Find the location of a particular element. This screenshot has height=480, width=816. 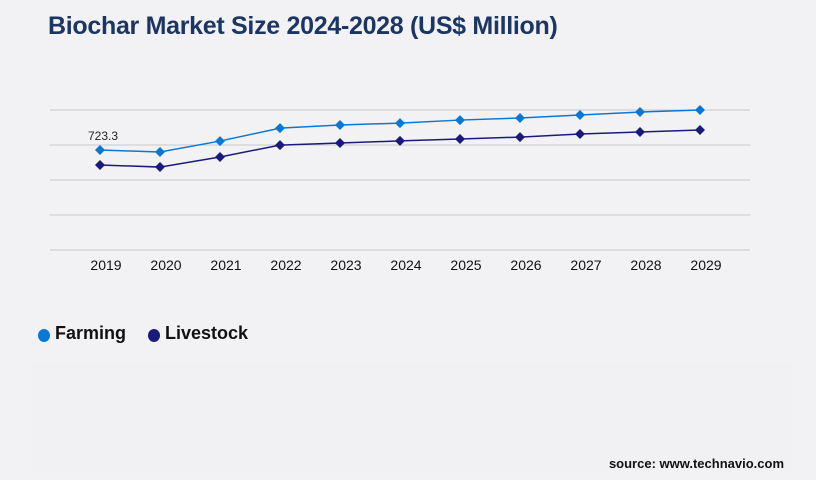

legend-item-farming: Farming is located at coordinates (82, 333).